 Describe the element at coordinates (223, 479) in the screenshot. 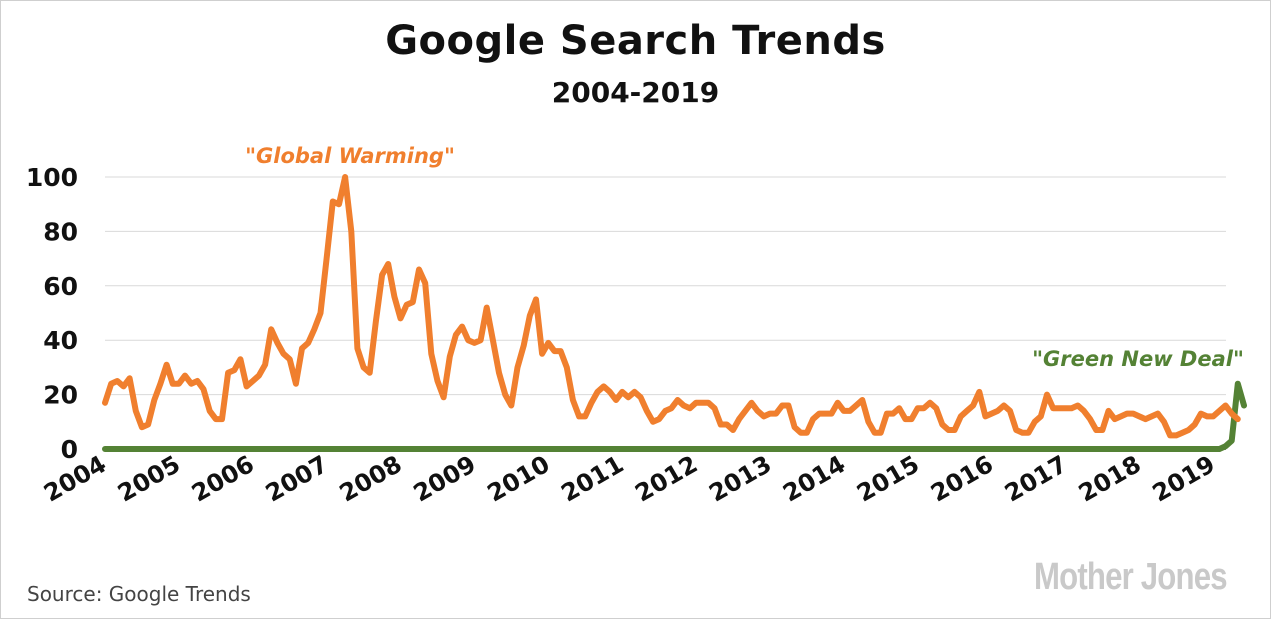

I see `x-tick-label: 2006` at that location.